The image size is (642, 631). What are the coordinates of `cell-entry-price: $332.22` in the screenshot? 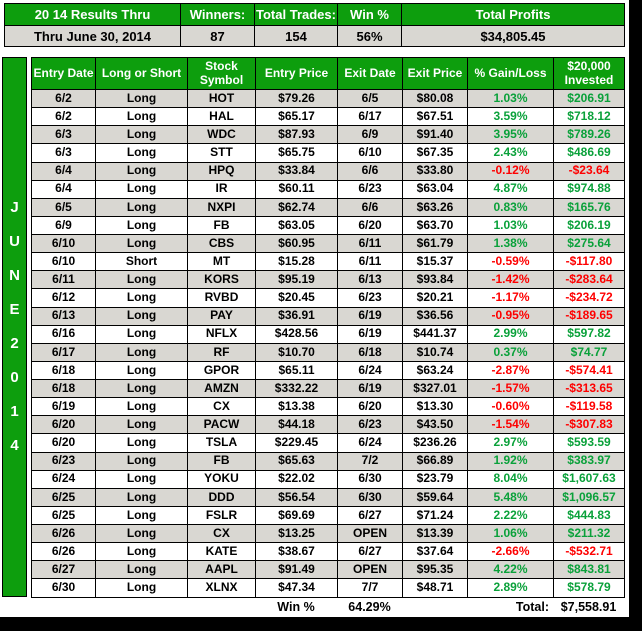 It's located at (296, 389).